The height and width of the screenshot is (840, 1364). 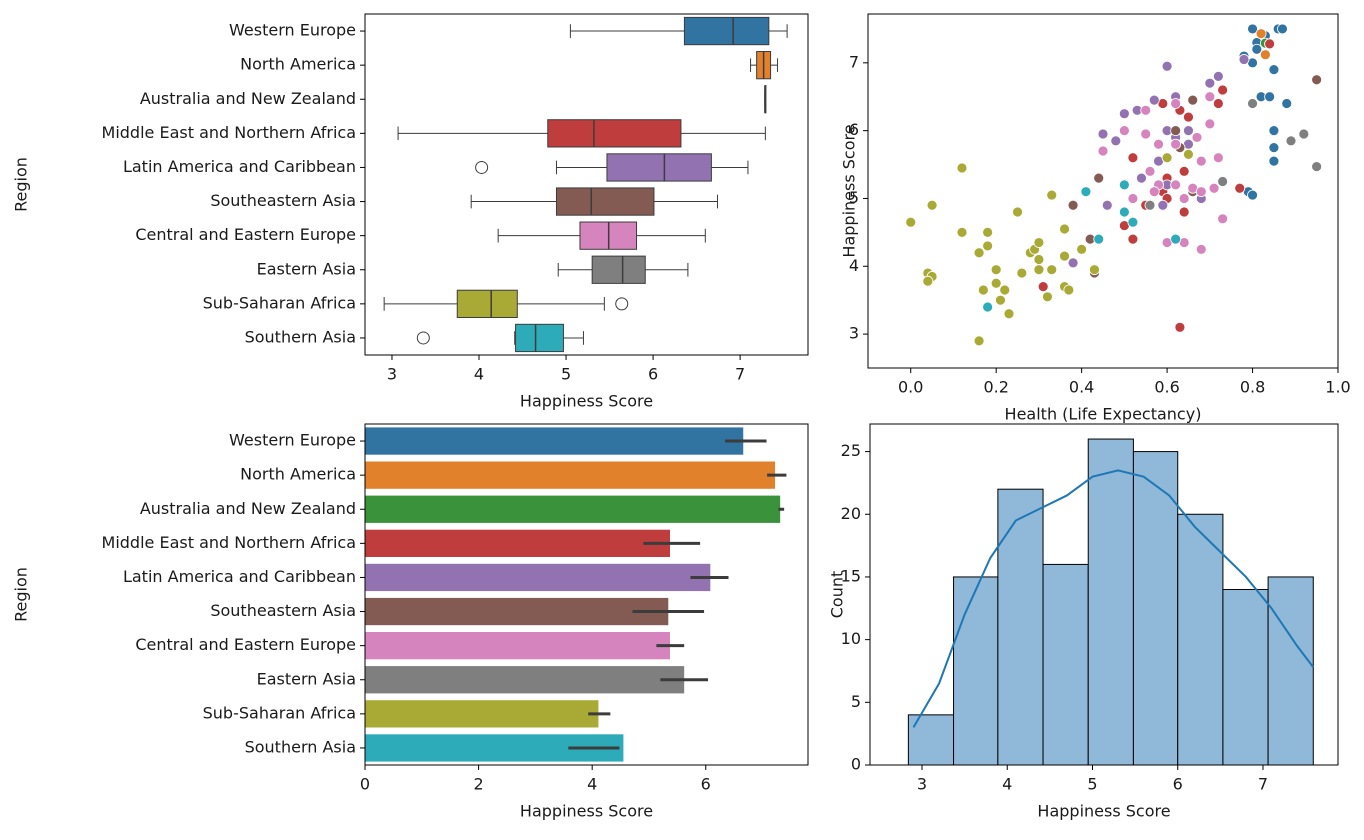 What do you see at coordinates (478, 784) in the screenshot?
I see `x-tick-label: 2` at bounding box center [478, 784].